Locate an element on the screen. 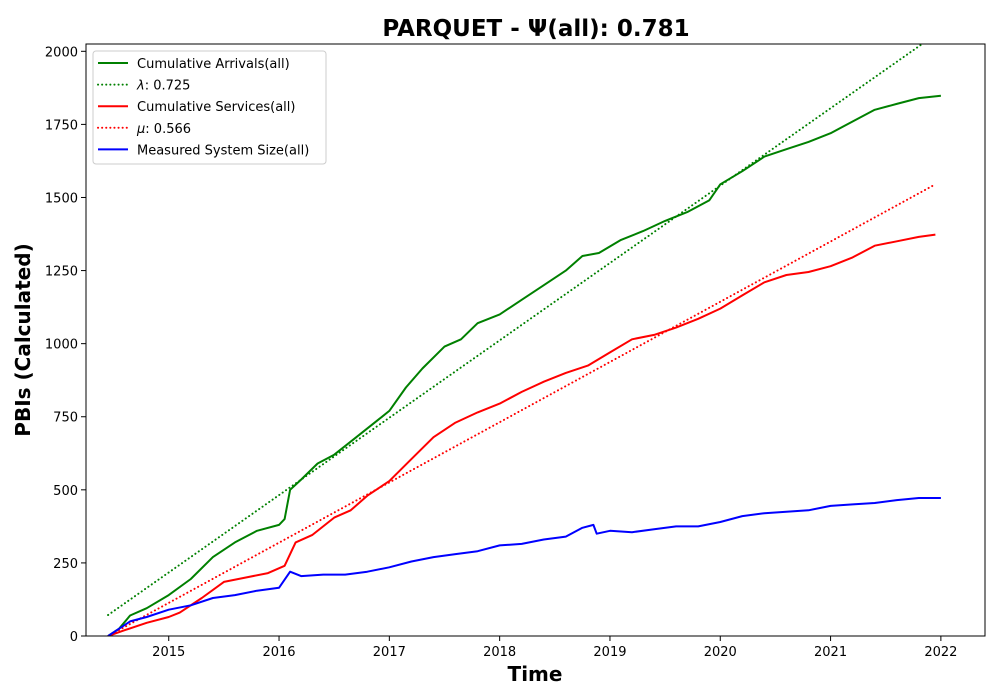  x-tick-label: 2018 is located at coordinates (499, 652).